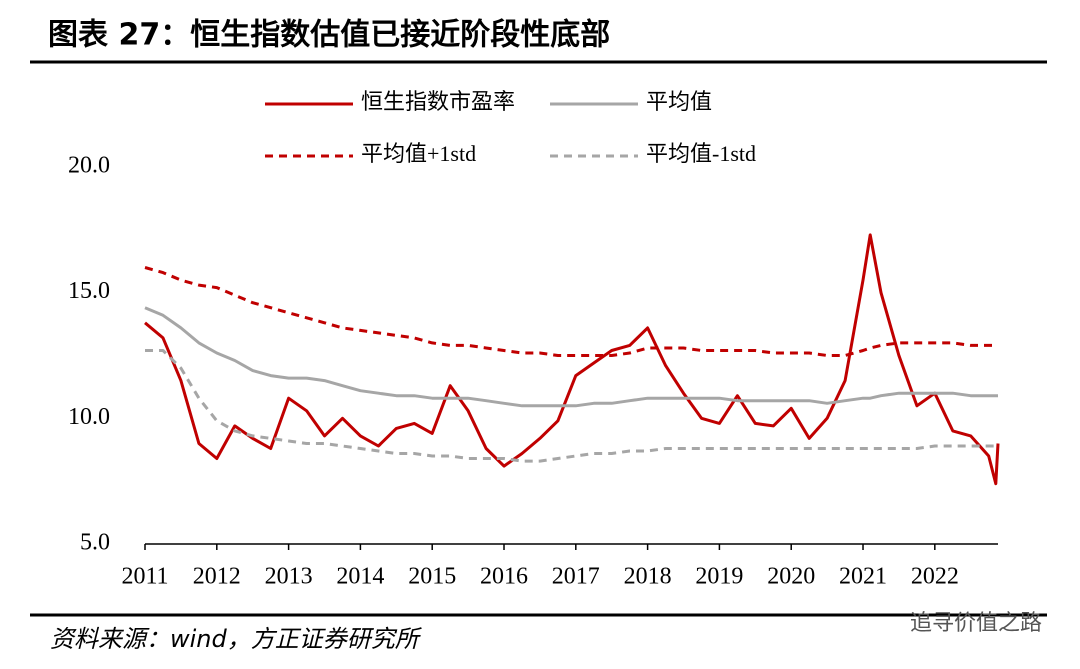 The height and width of the screenshot is (669, 1080). What do you see at coordinates (236, 639) in the screenshot?
I see `source: 资料来源：wind，方正证券研究所` at bounding box center [236, 639].